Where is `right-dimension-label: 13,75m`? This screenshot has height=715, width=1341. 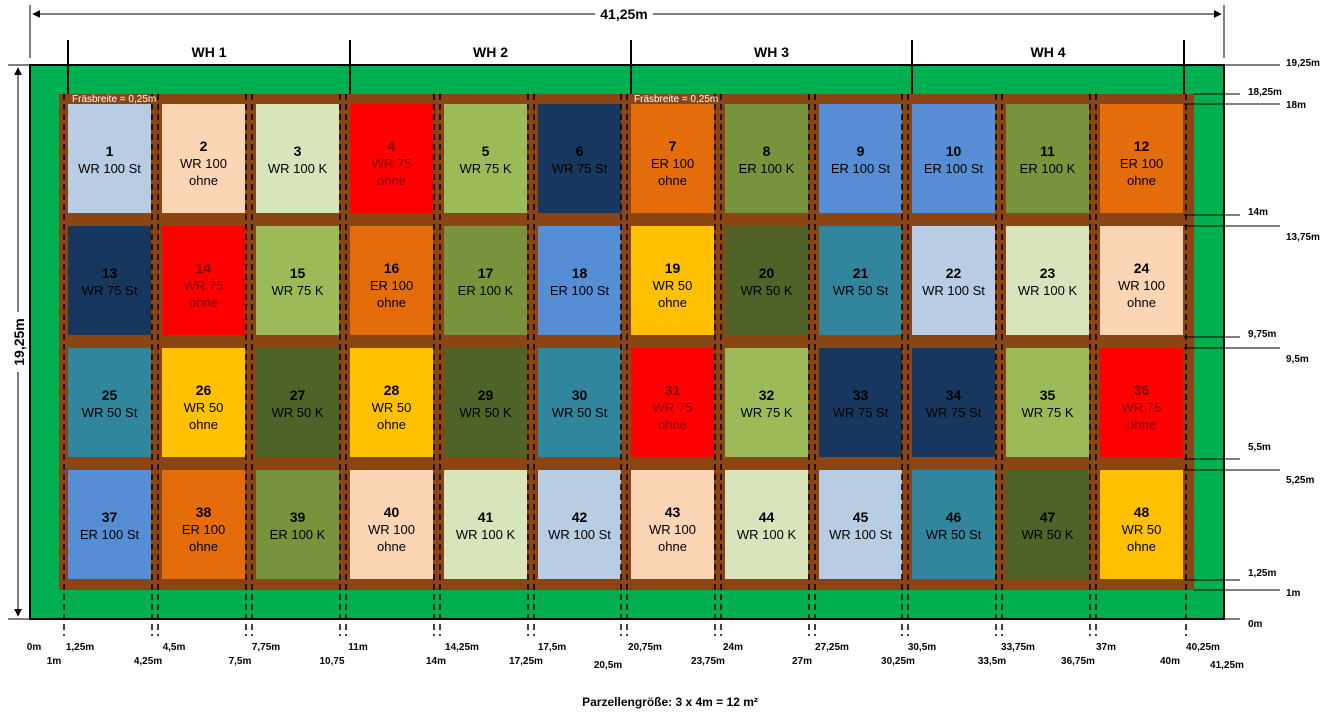
right-dimension-label: 13,75m is located at coordinates (1303, 237).